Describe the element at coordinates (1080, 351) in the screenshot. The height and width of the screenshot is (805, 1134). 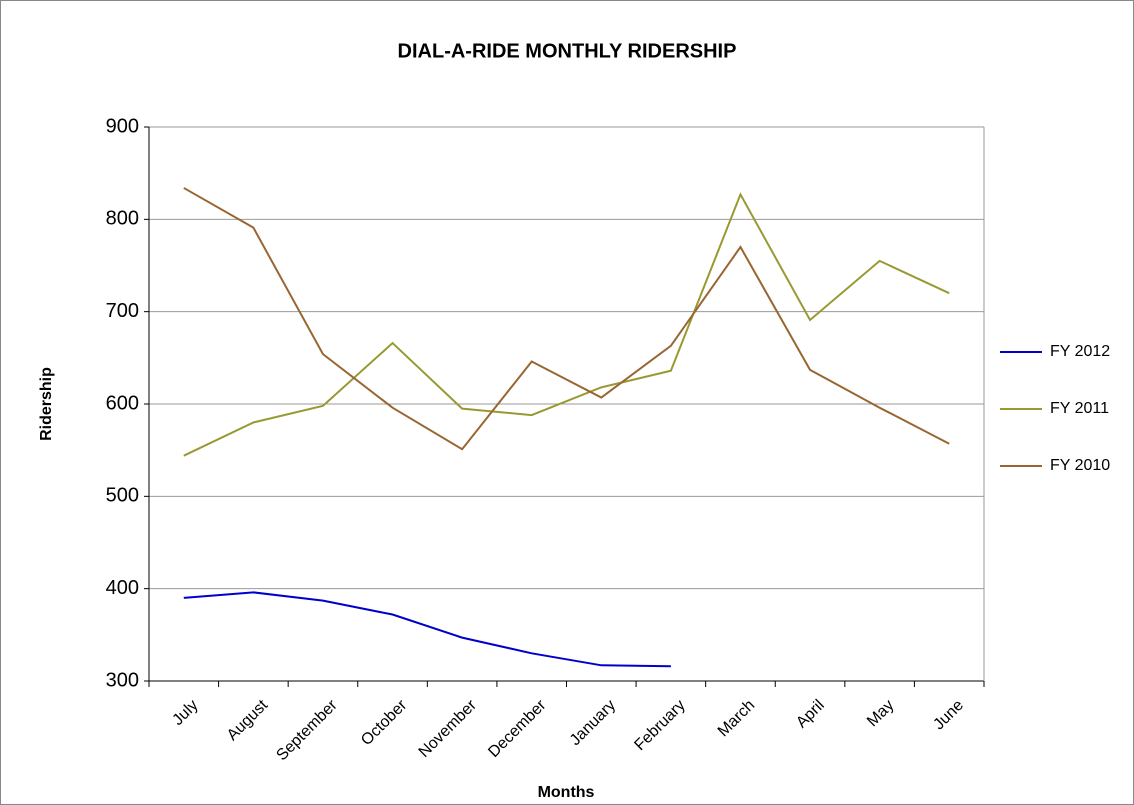
I see `legend-label: FY 2012` at that location.